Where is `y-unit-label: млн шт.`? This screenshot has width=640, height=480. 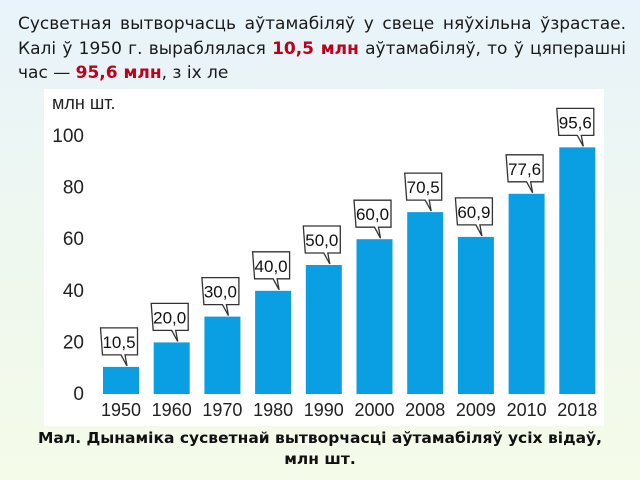 y-unit-label: млн шт. is located at coordinates (84, 103).